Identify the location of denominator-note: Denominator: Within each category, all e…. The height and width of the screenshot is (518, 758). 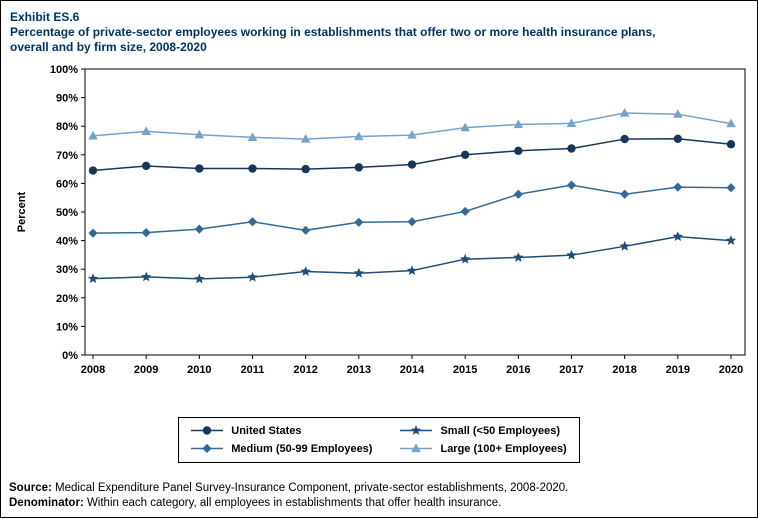
(383, 503).